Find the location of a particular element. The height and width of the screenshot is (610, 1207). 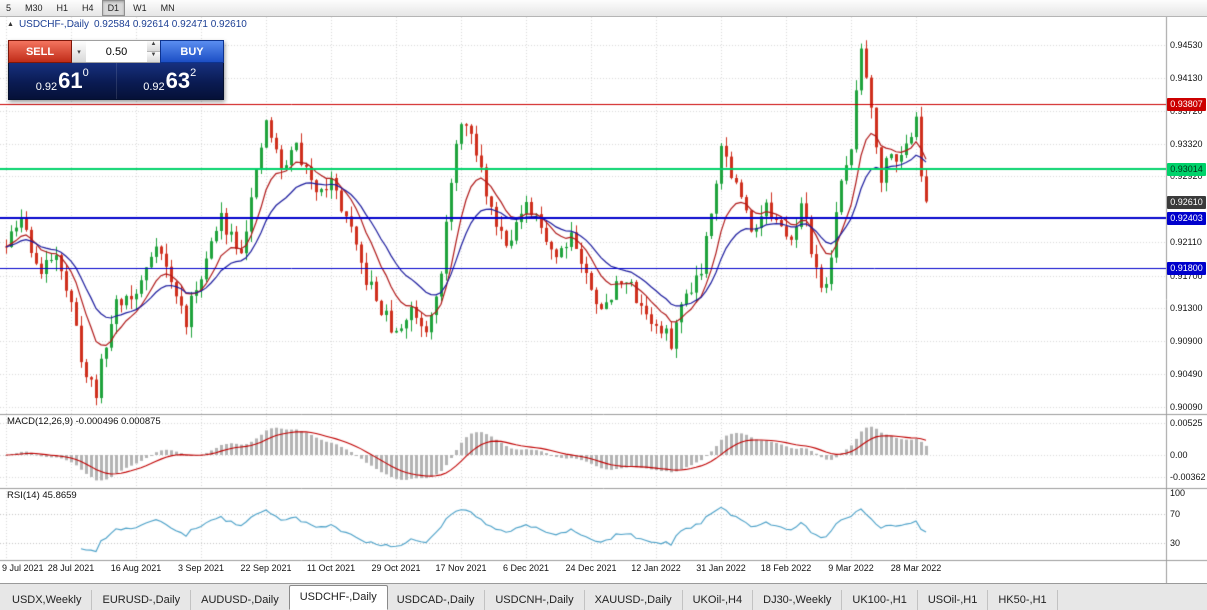

price-level-box: 0.91800 is located at coordinates (1186, 268).